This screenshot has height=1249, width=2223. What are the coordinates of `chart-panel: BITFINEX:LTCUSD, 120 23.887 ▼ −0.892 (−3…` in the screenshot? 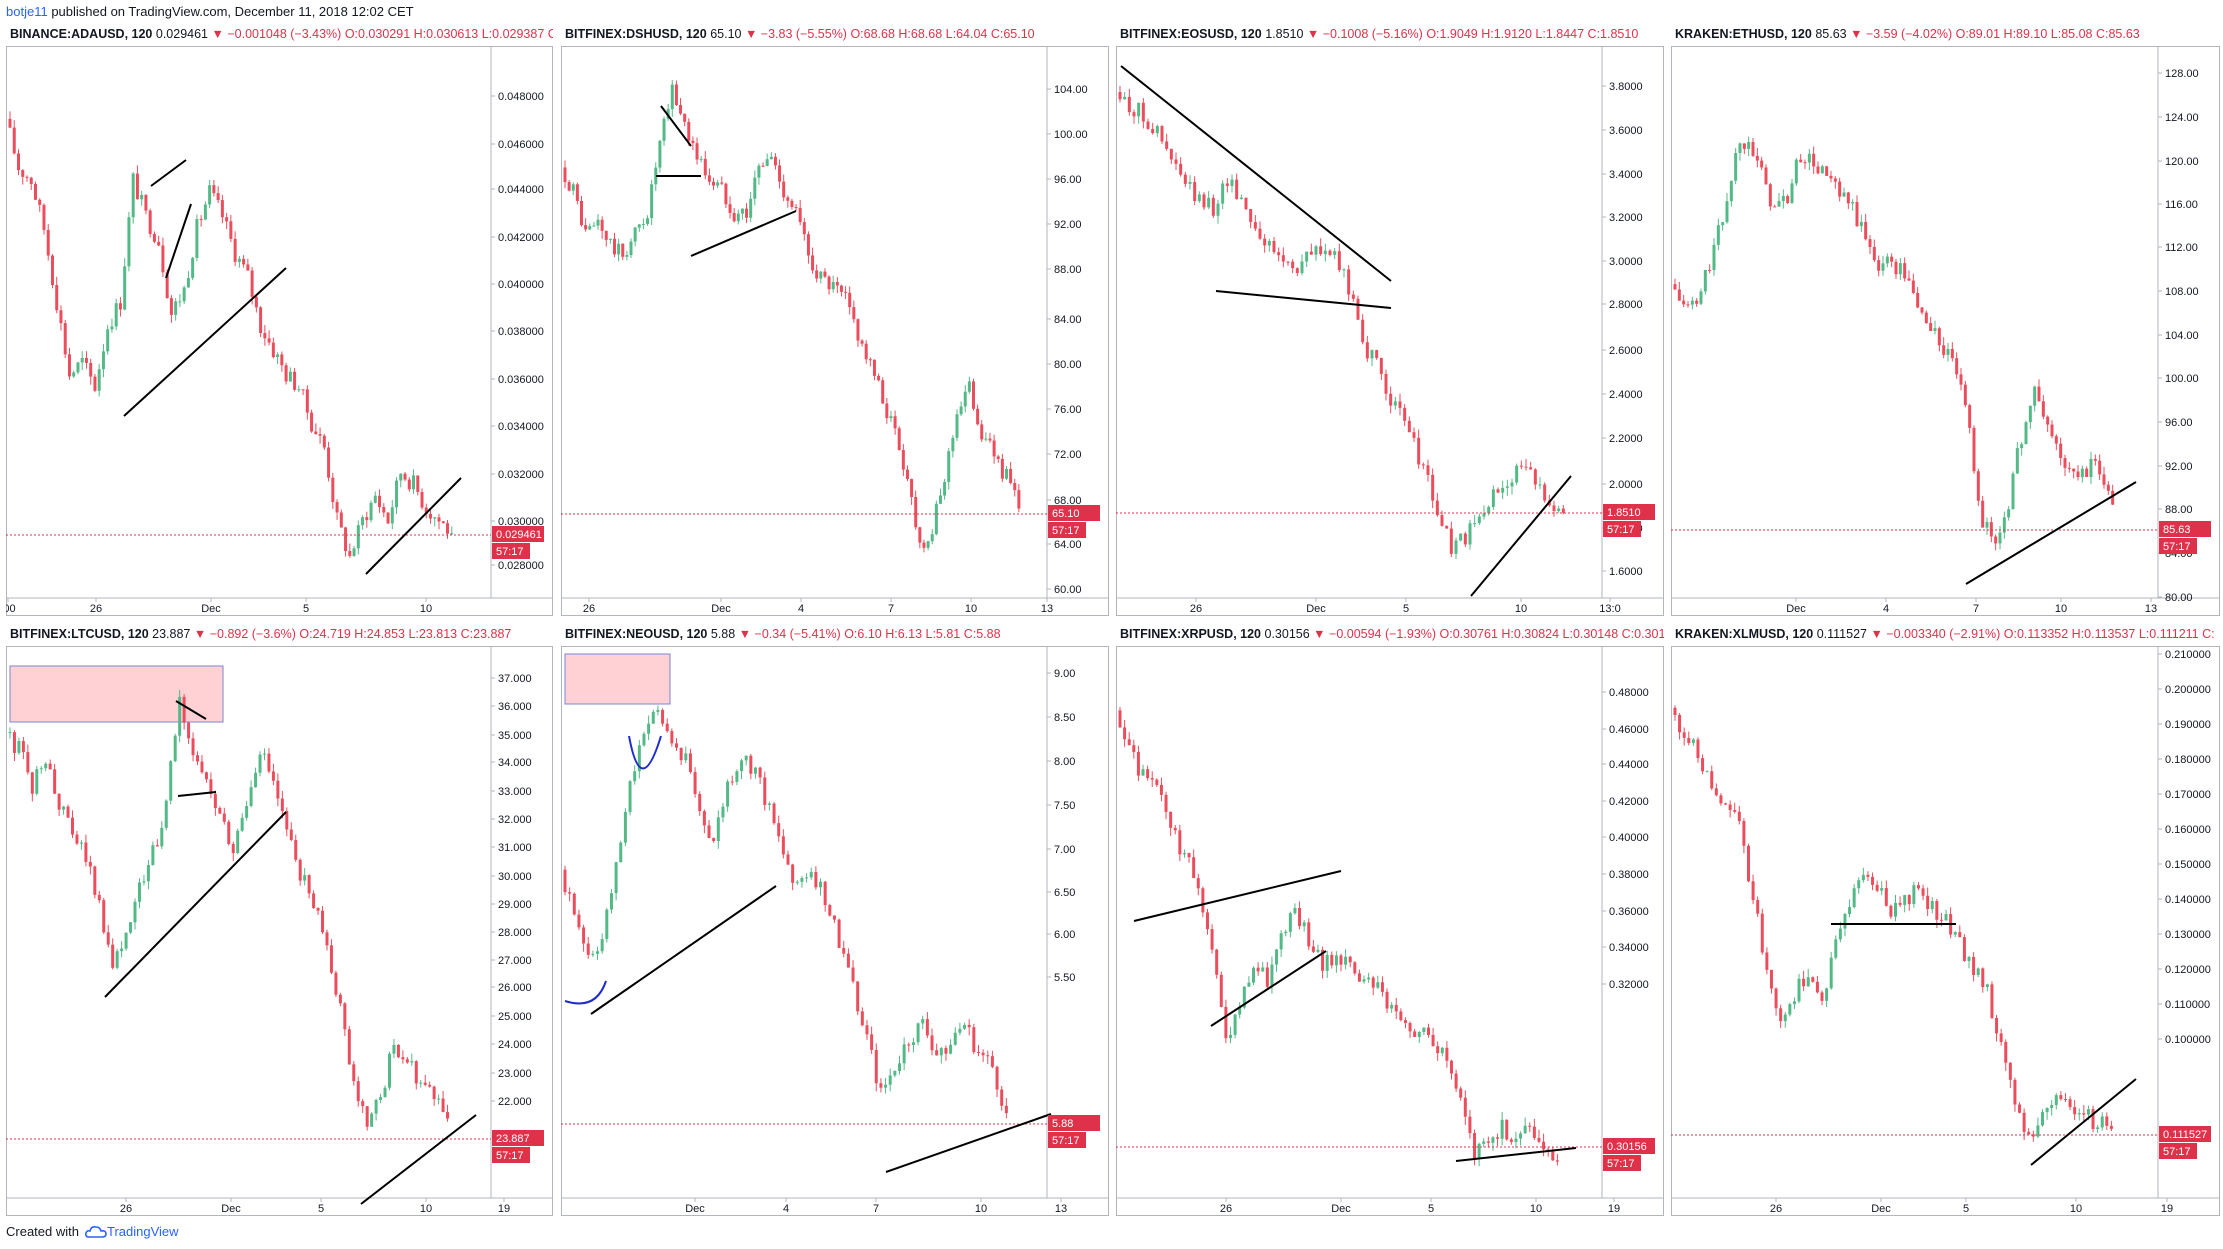 It's located at (279, 919).